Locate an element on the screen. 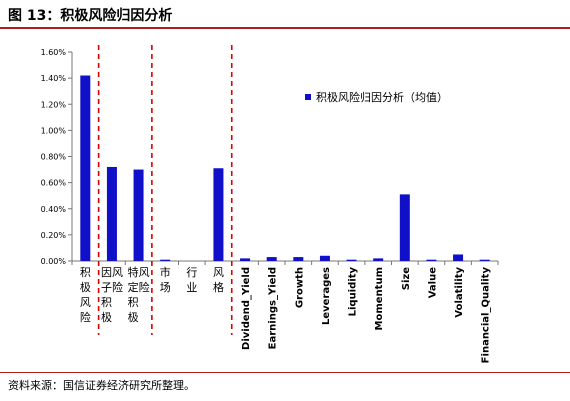 Image resolution: width=570 pixels, height=401 pixels. header-divider is located at coordinates (285, 28).